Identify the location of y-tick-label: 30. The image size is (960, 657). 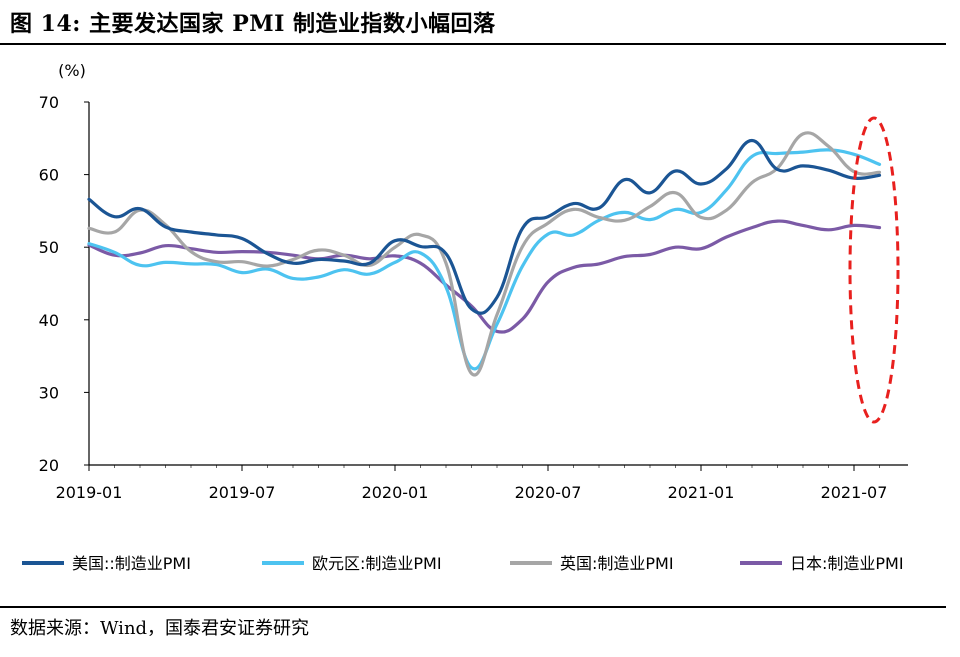
(49, 392).